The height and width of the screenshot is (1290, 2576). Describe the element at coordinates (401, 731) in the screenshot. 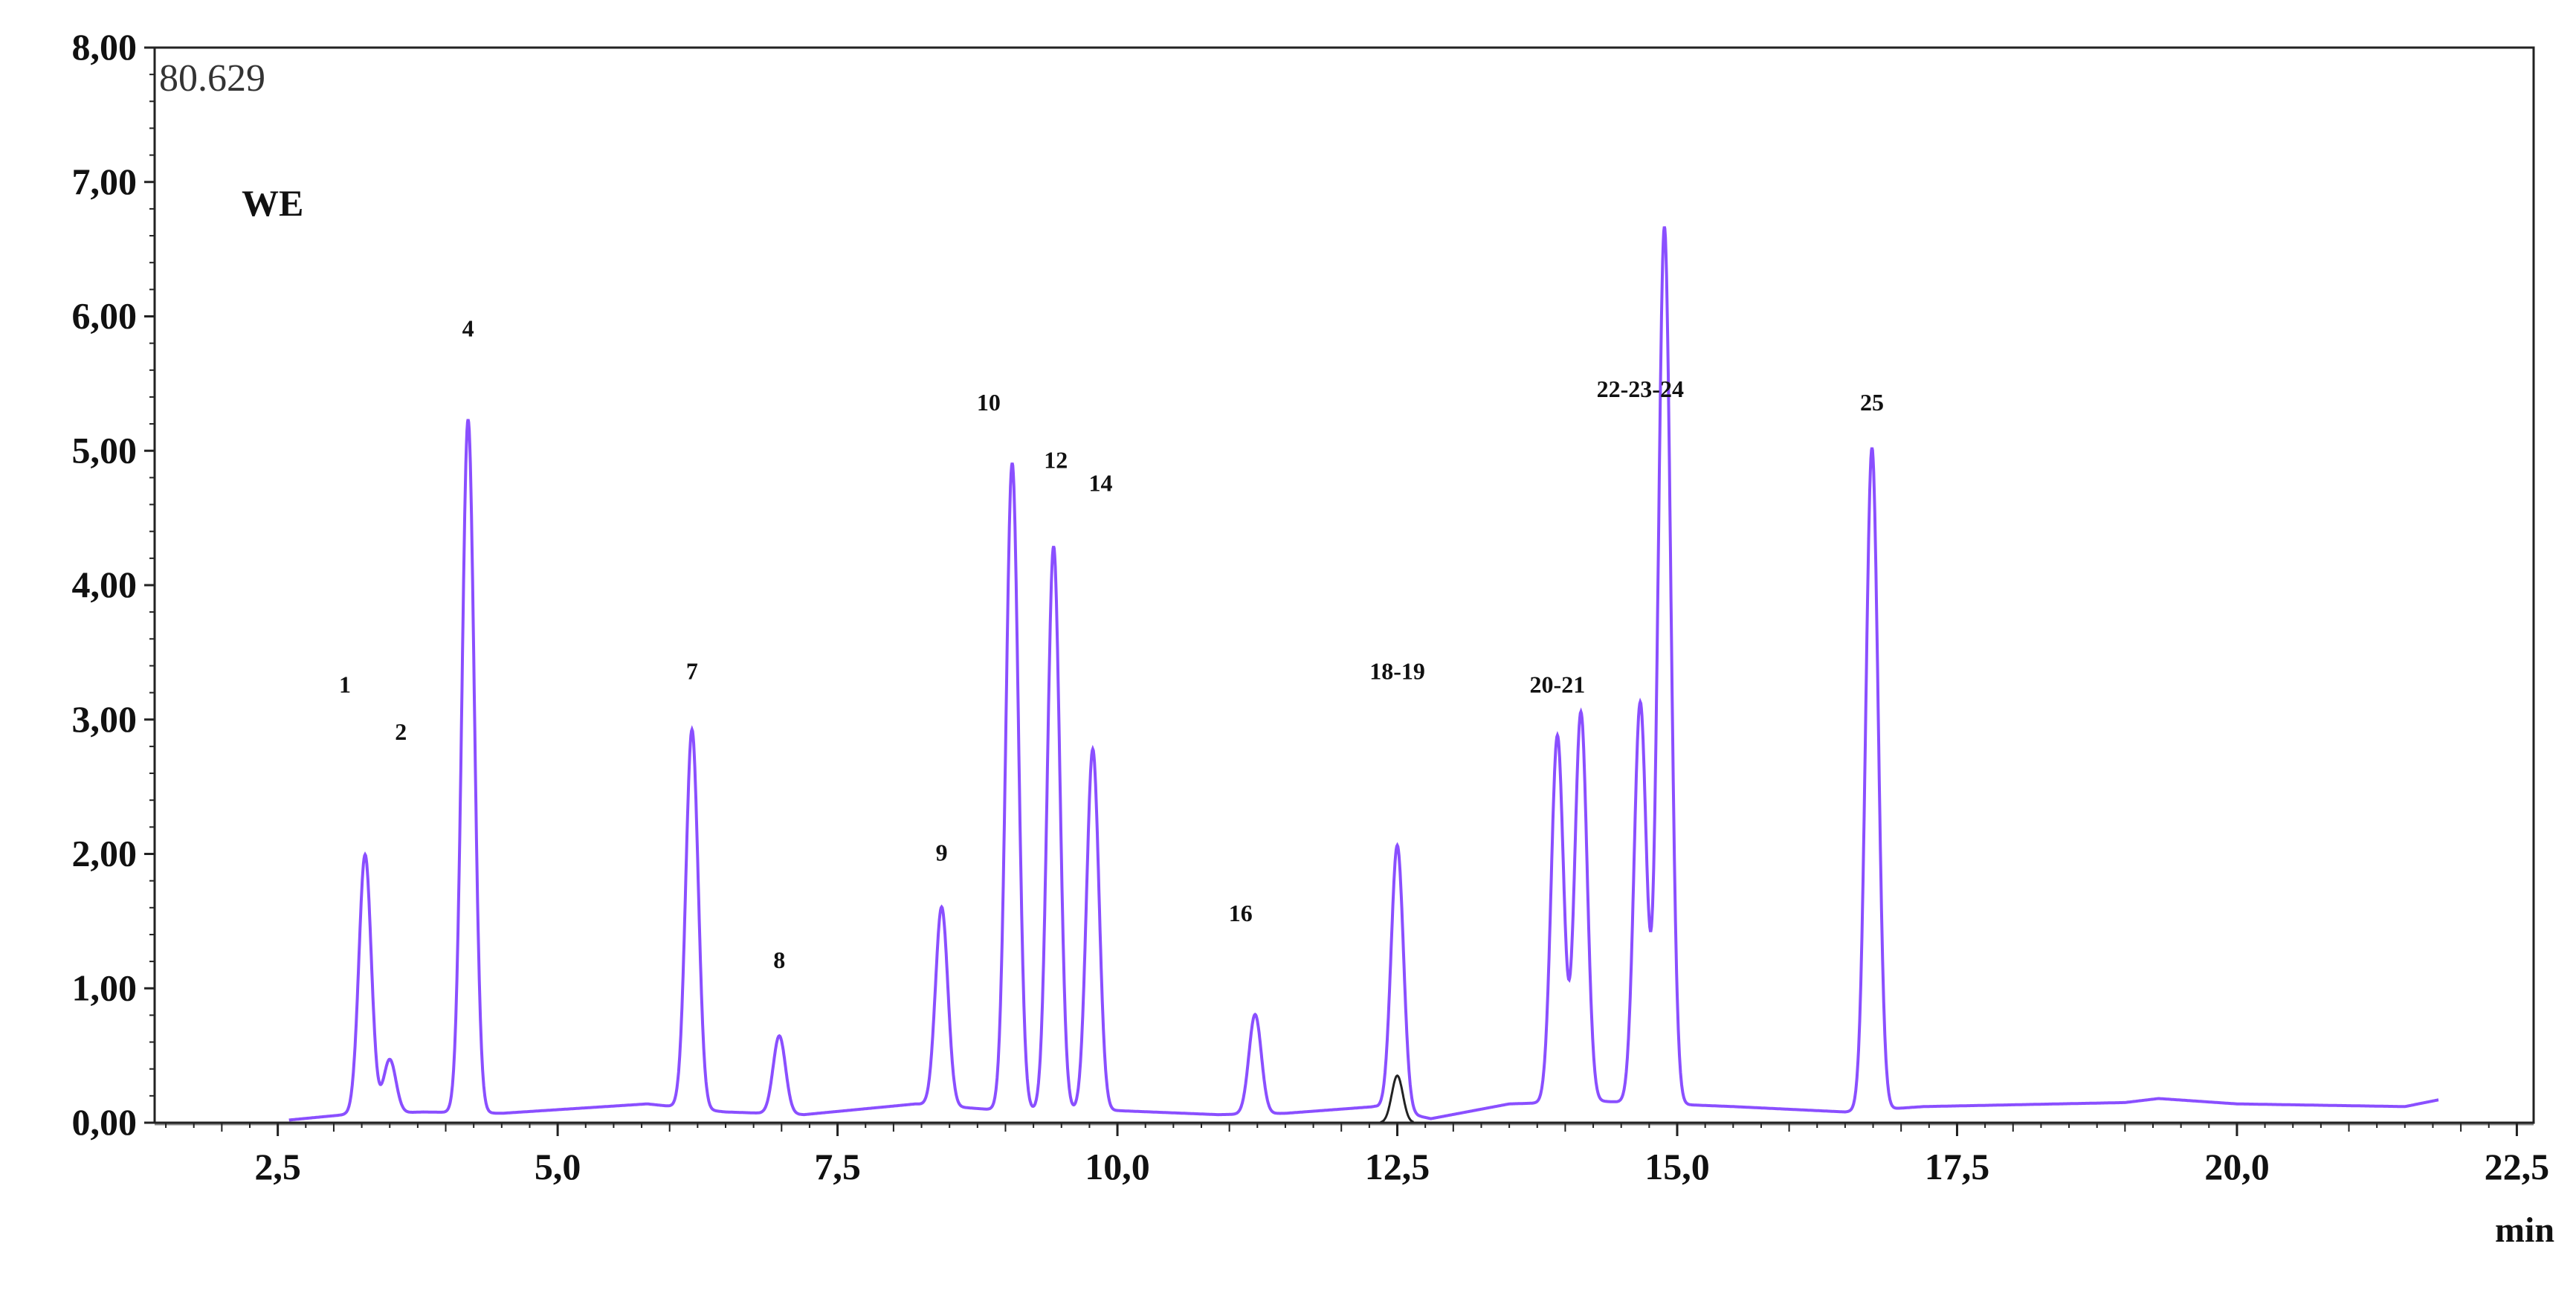

I see `peak-label: 2` at that location.